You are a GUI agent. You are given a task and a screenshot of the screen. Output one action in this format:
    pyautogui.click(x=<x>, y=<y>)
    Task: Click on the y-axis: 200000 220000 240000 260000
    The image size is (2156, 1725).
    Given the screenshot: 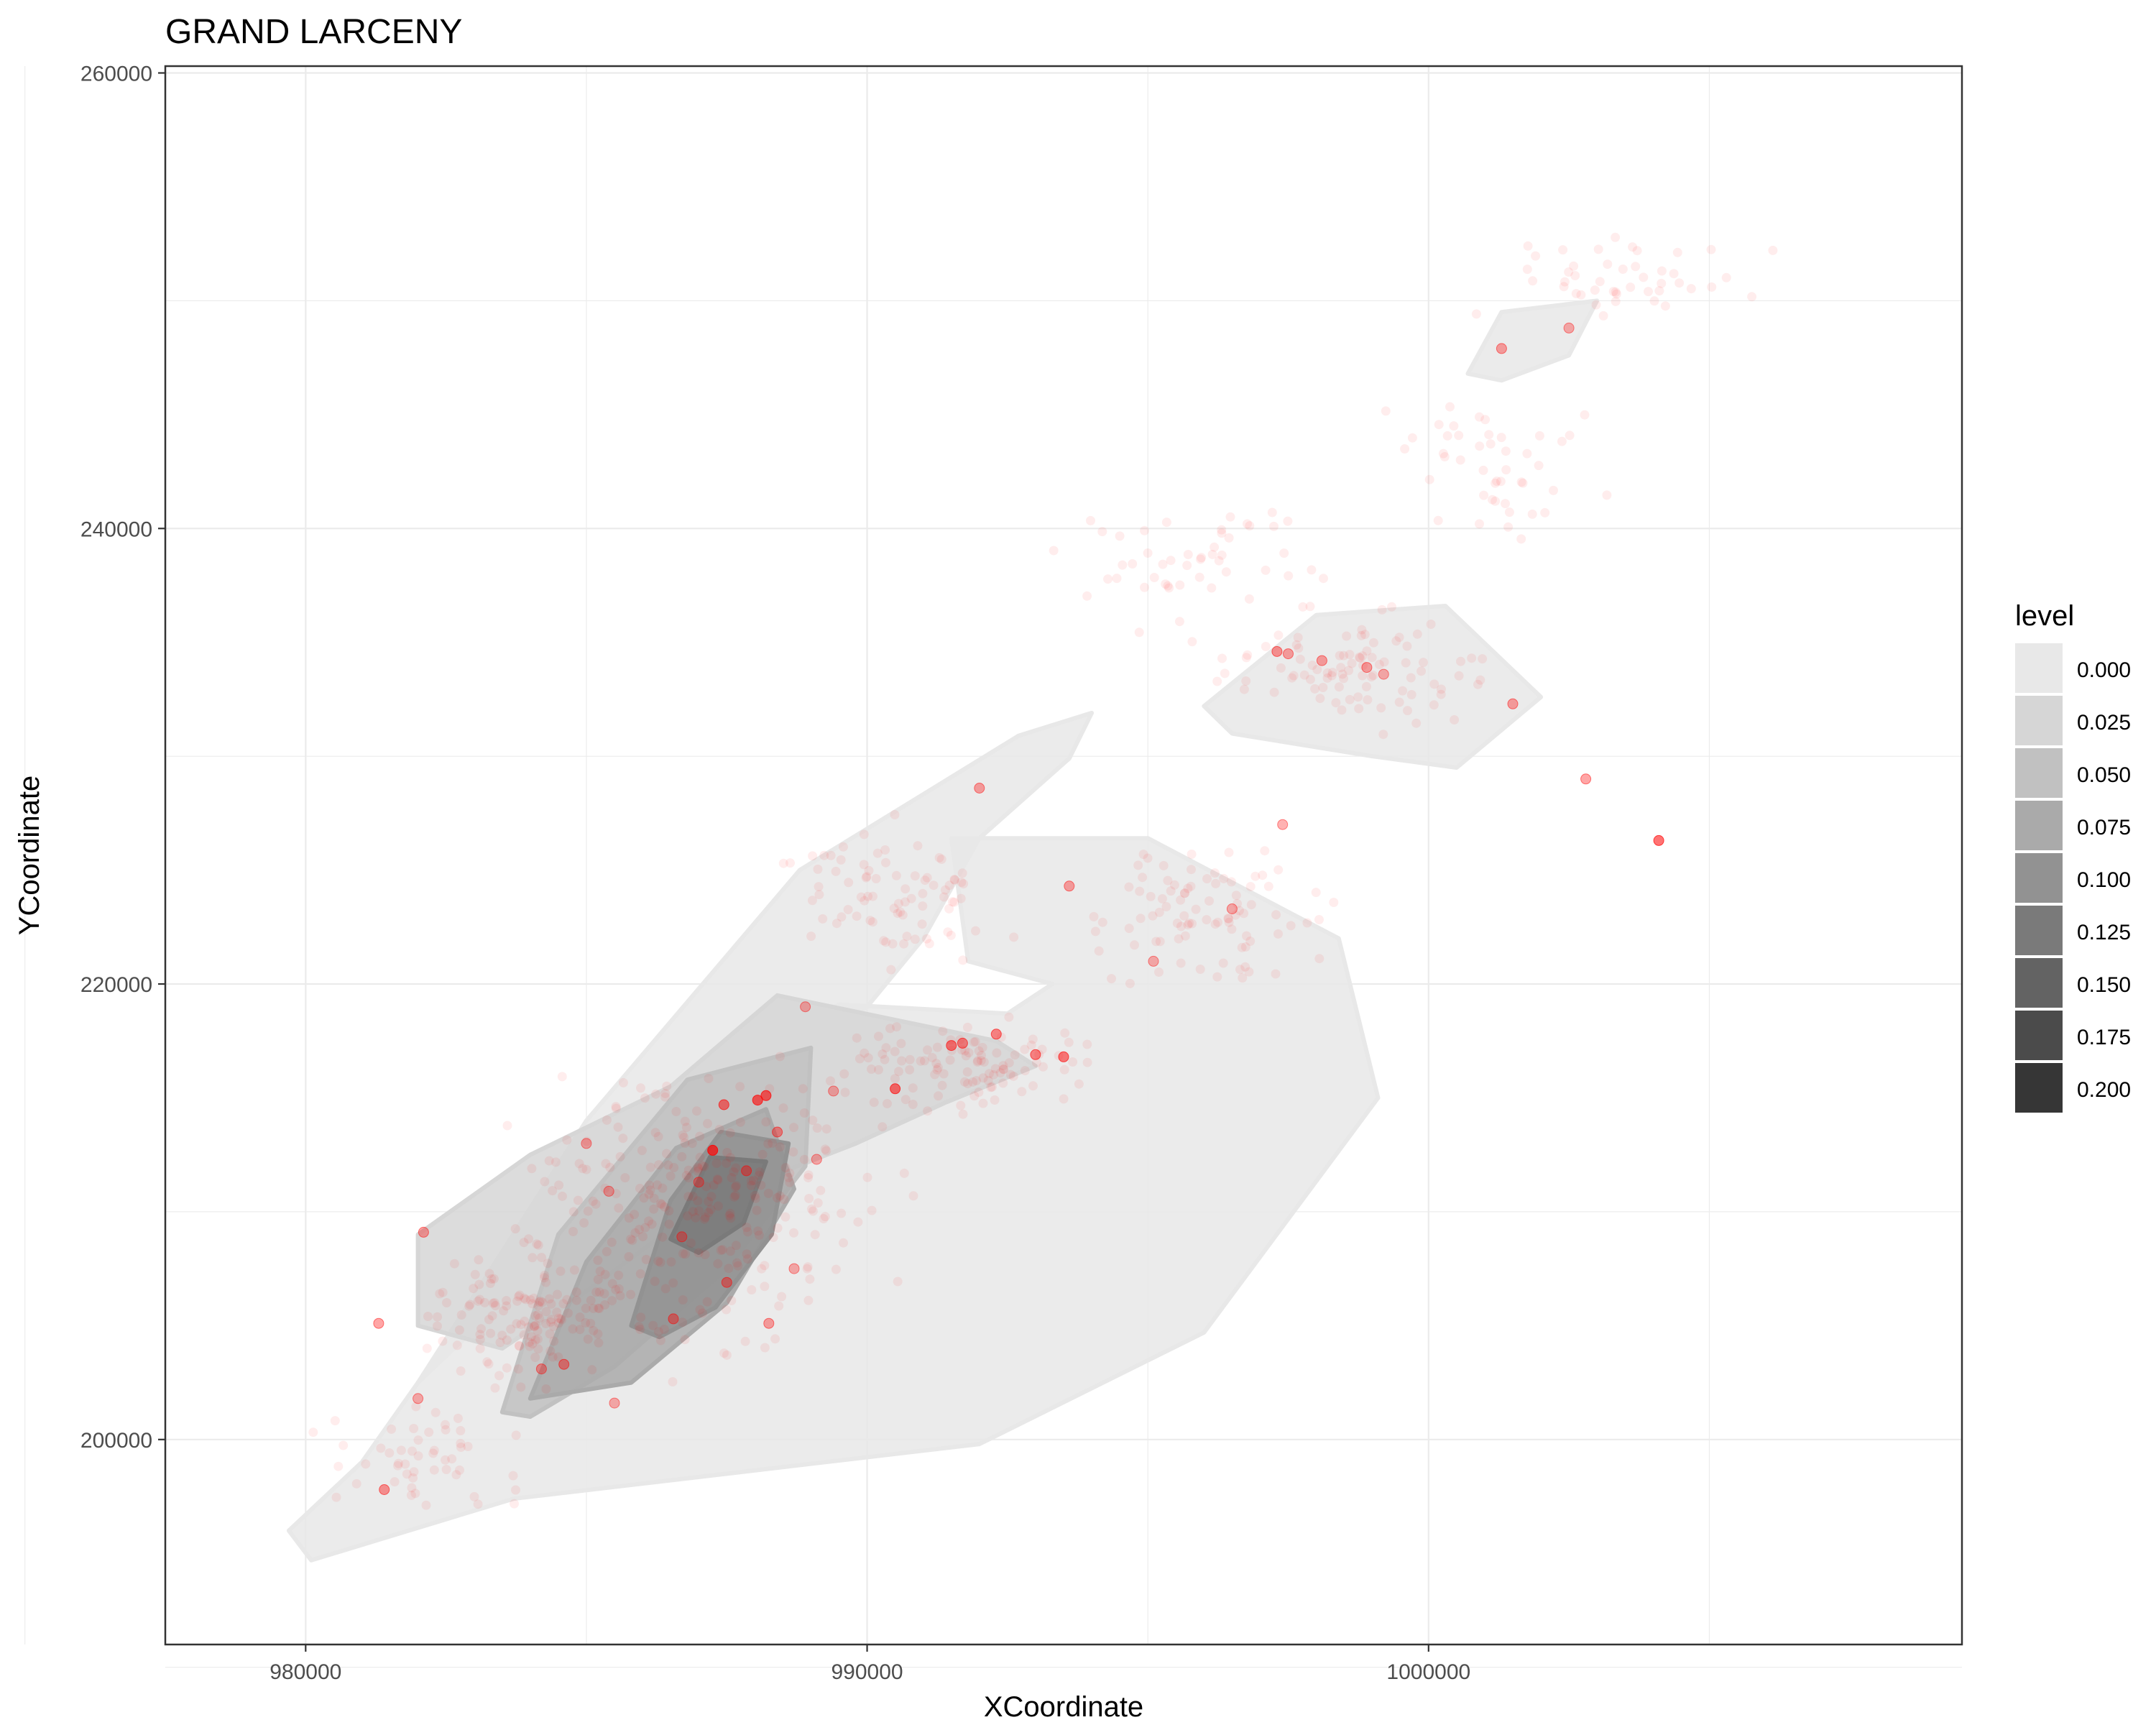 What is the action you would take?
    pyautogui.click(x=123, y=758)
    